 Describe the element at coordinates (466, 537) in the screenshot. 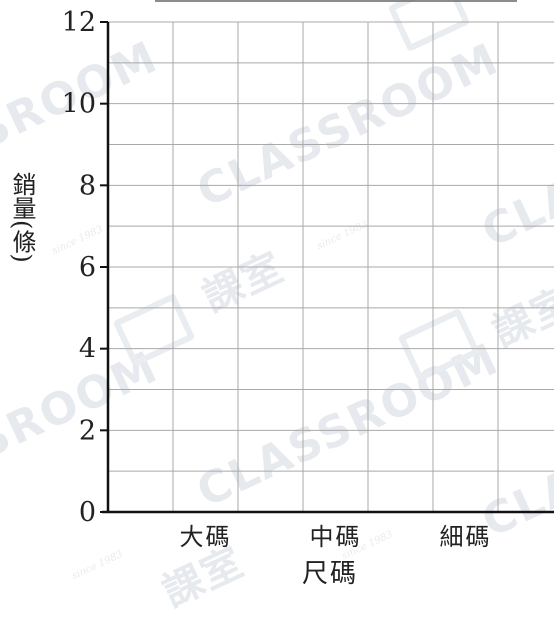

I see `x-tick-label: 細碼` at that location.